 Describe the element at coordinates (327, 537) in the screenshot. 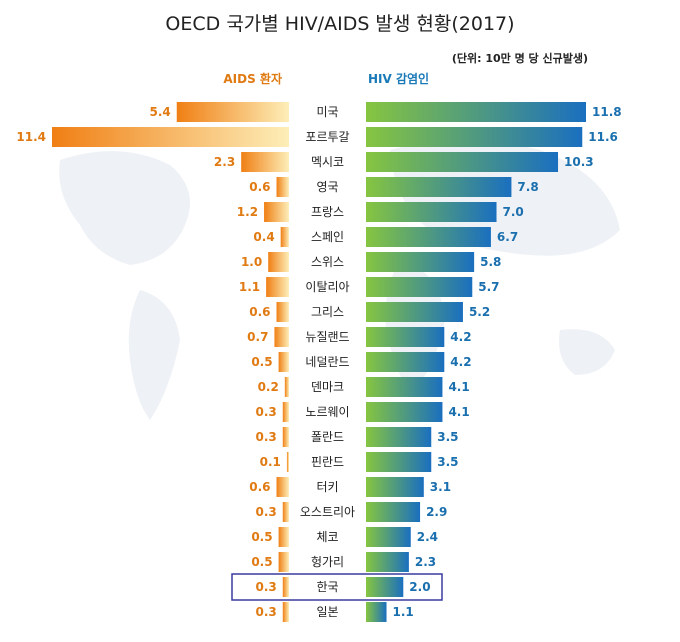

I see `country-label-17: 체코` at that location.